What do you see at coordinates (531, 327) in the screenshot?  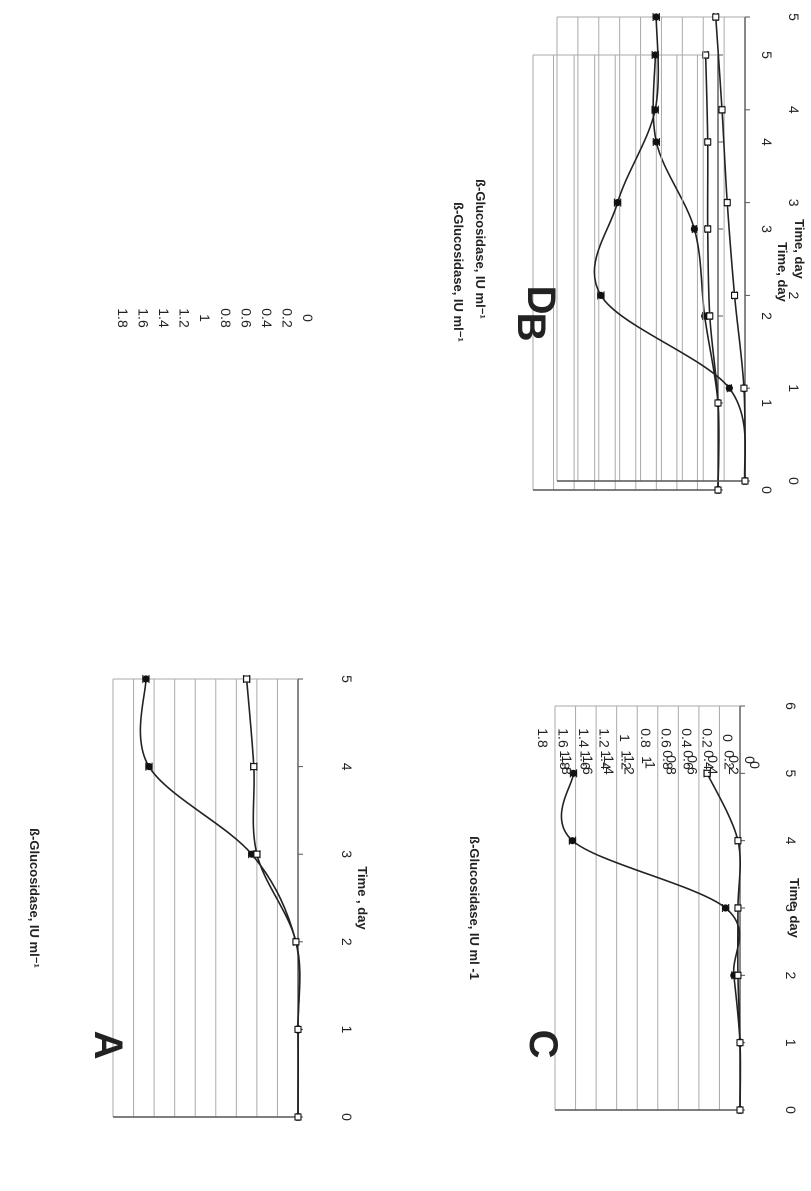 I see `panel-letter: B` at bounding box center [531, 327].